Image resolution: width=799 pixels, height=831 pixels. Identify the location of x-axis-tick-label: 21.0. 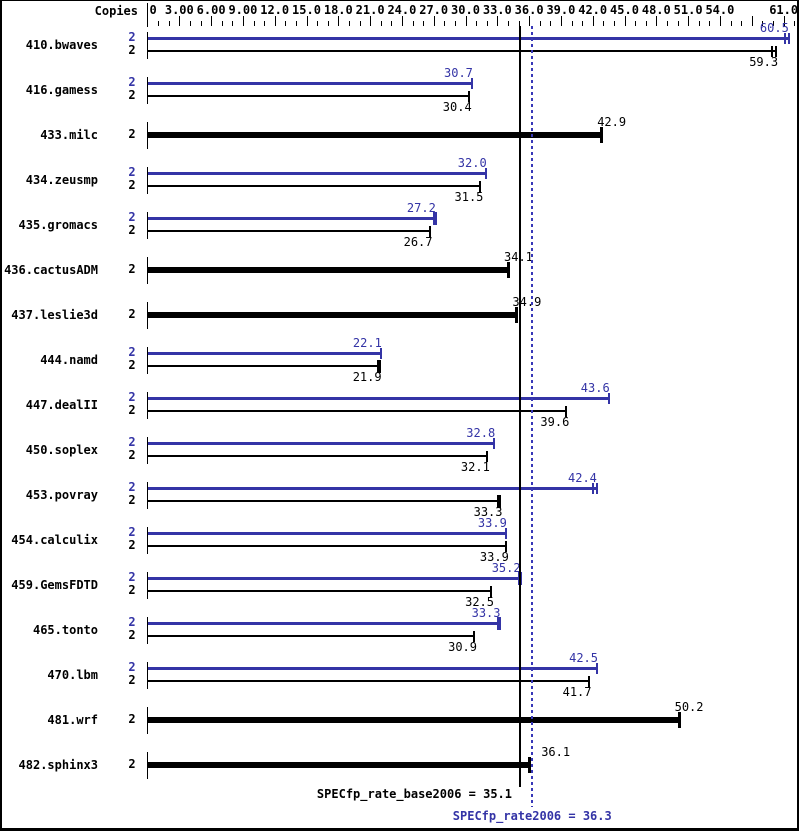
(370, 10).